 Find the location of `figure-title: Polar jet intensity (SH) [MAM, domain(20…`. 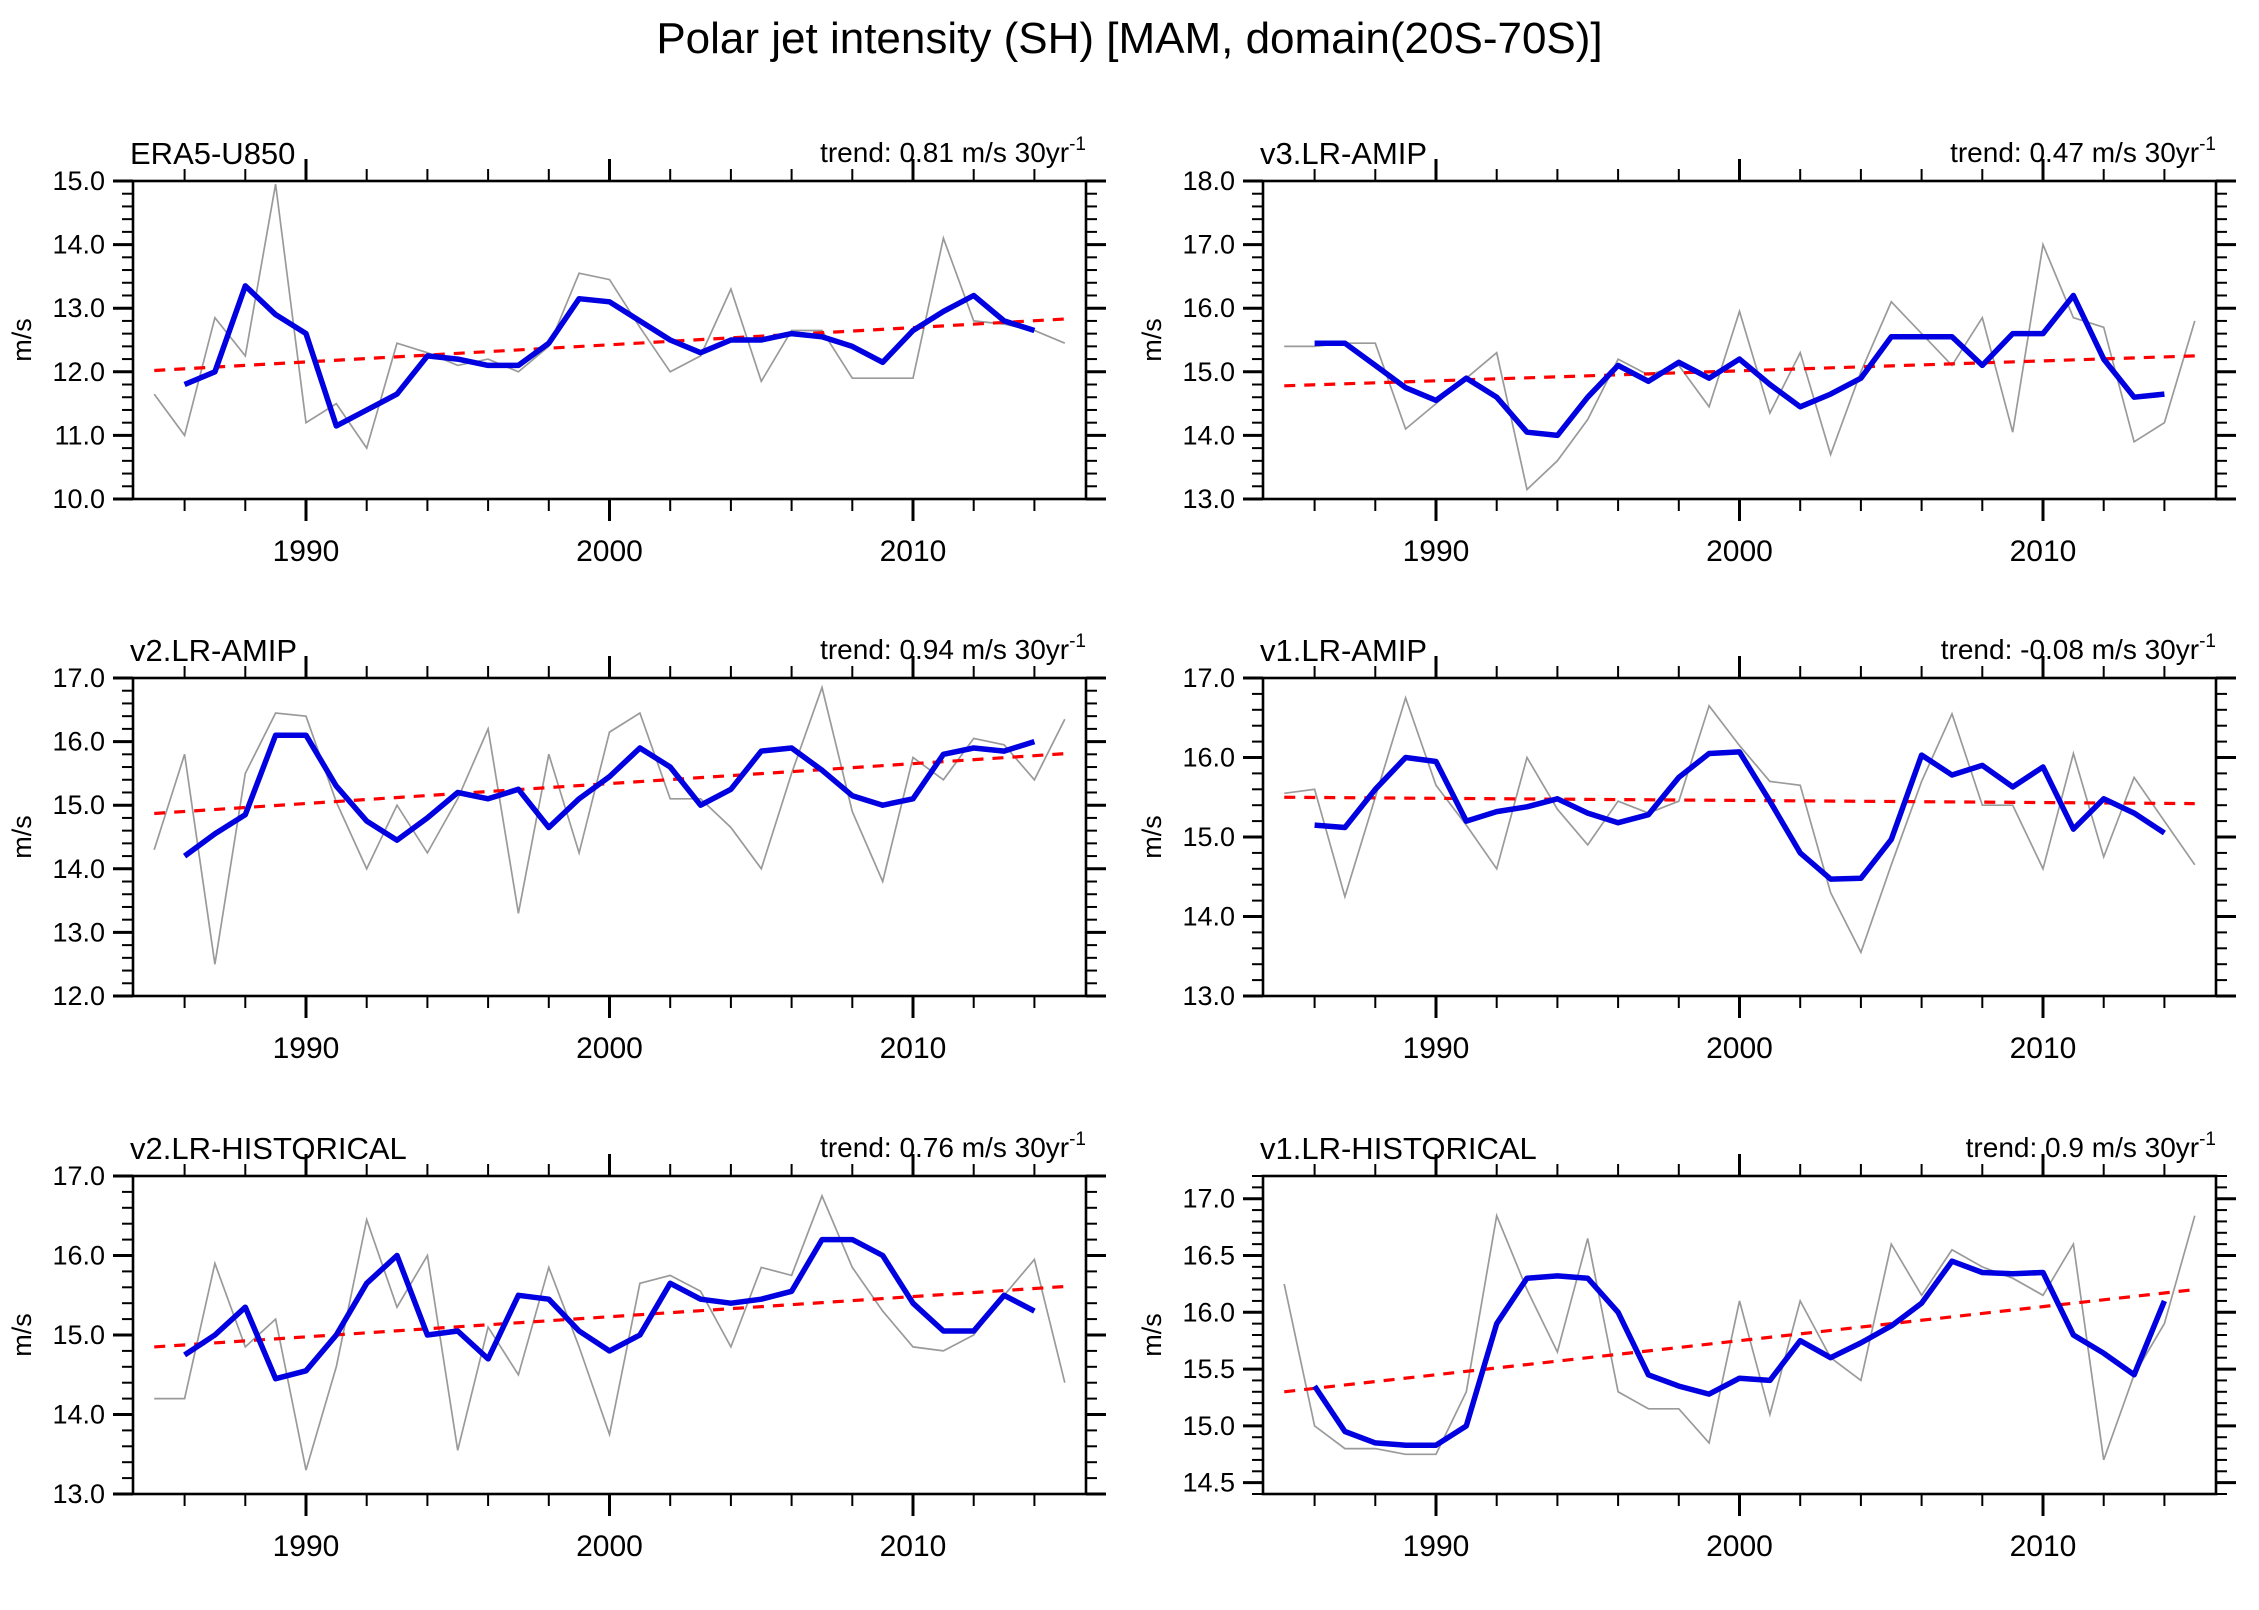

figure-title: Polar jet intensity (SH) [MAM, domain(20… is located at coordinates (1129, 38).